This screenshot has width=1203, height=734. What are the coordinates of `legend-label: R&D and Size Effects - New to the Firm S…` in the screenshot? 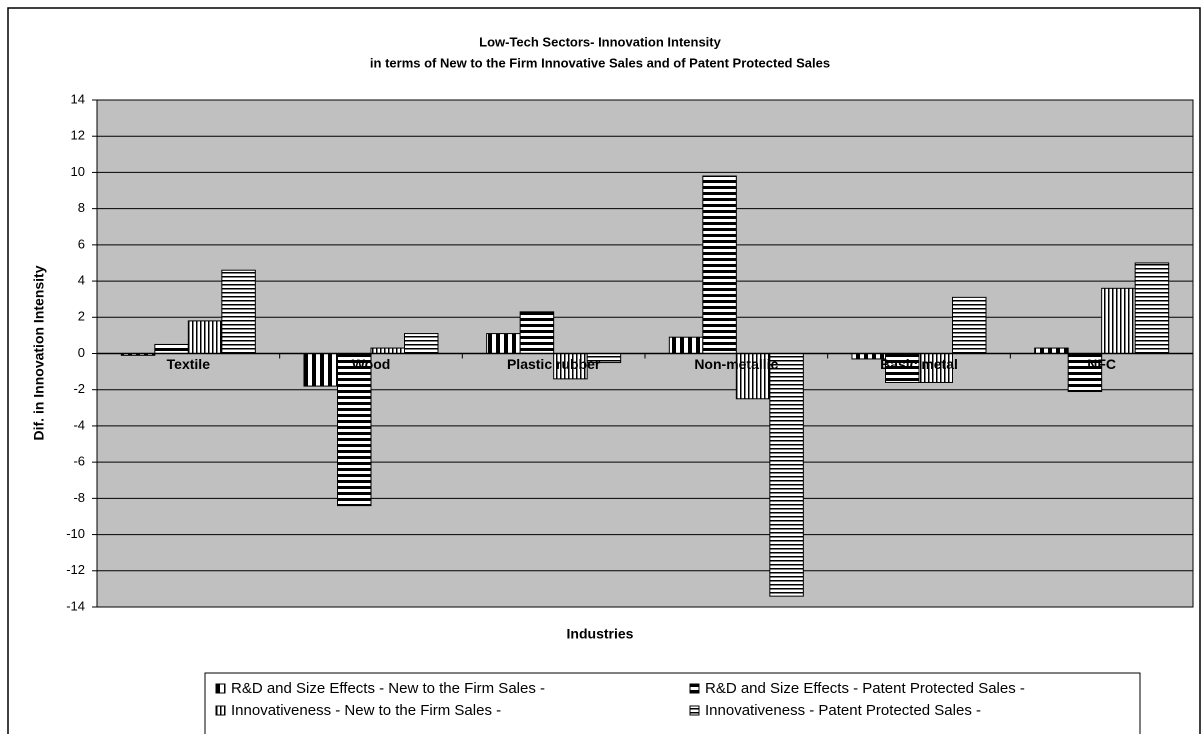 It's located at (388, 688).